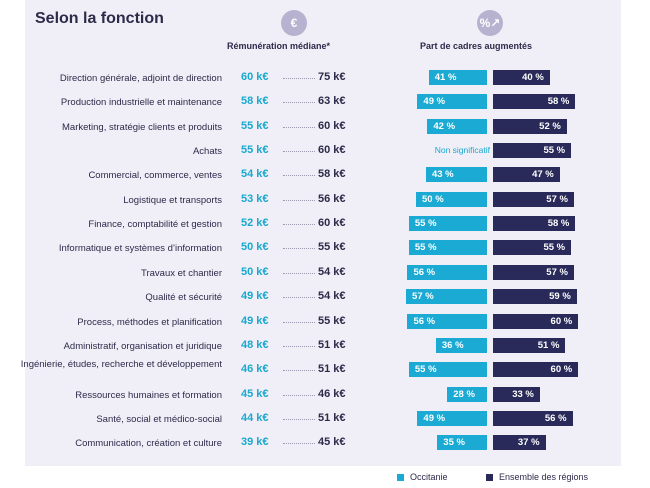  Describe the element at coordinates (255, 344) in the screenshot. I see `salary-occitanie: 48 k€` at that location.